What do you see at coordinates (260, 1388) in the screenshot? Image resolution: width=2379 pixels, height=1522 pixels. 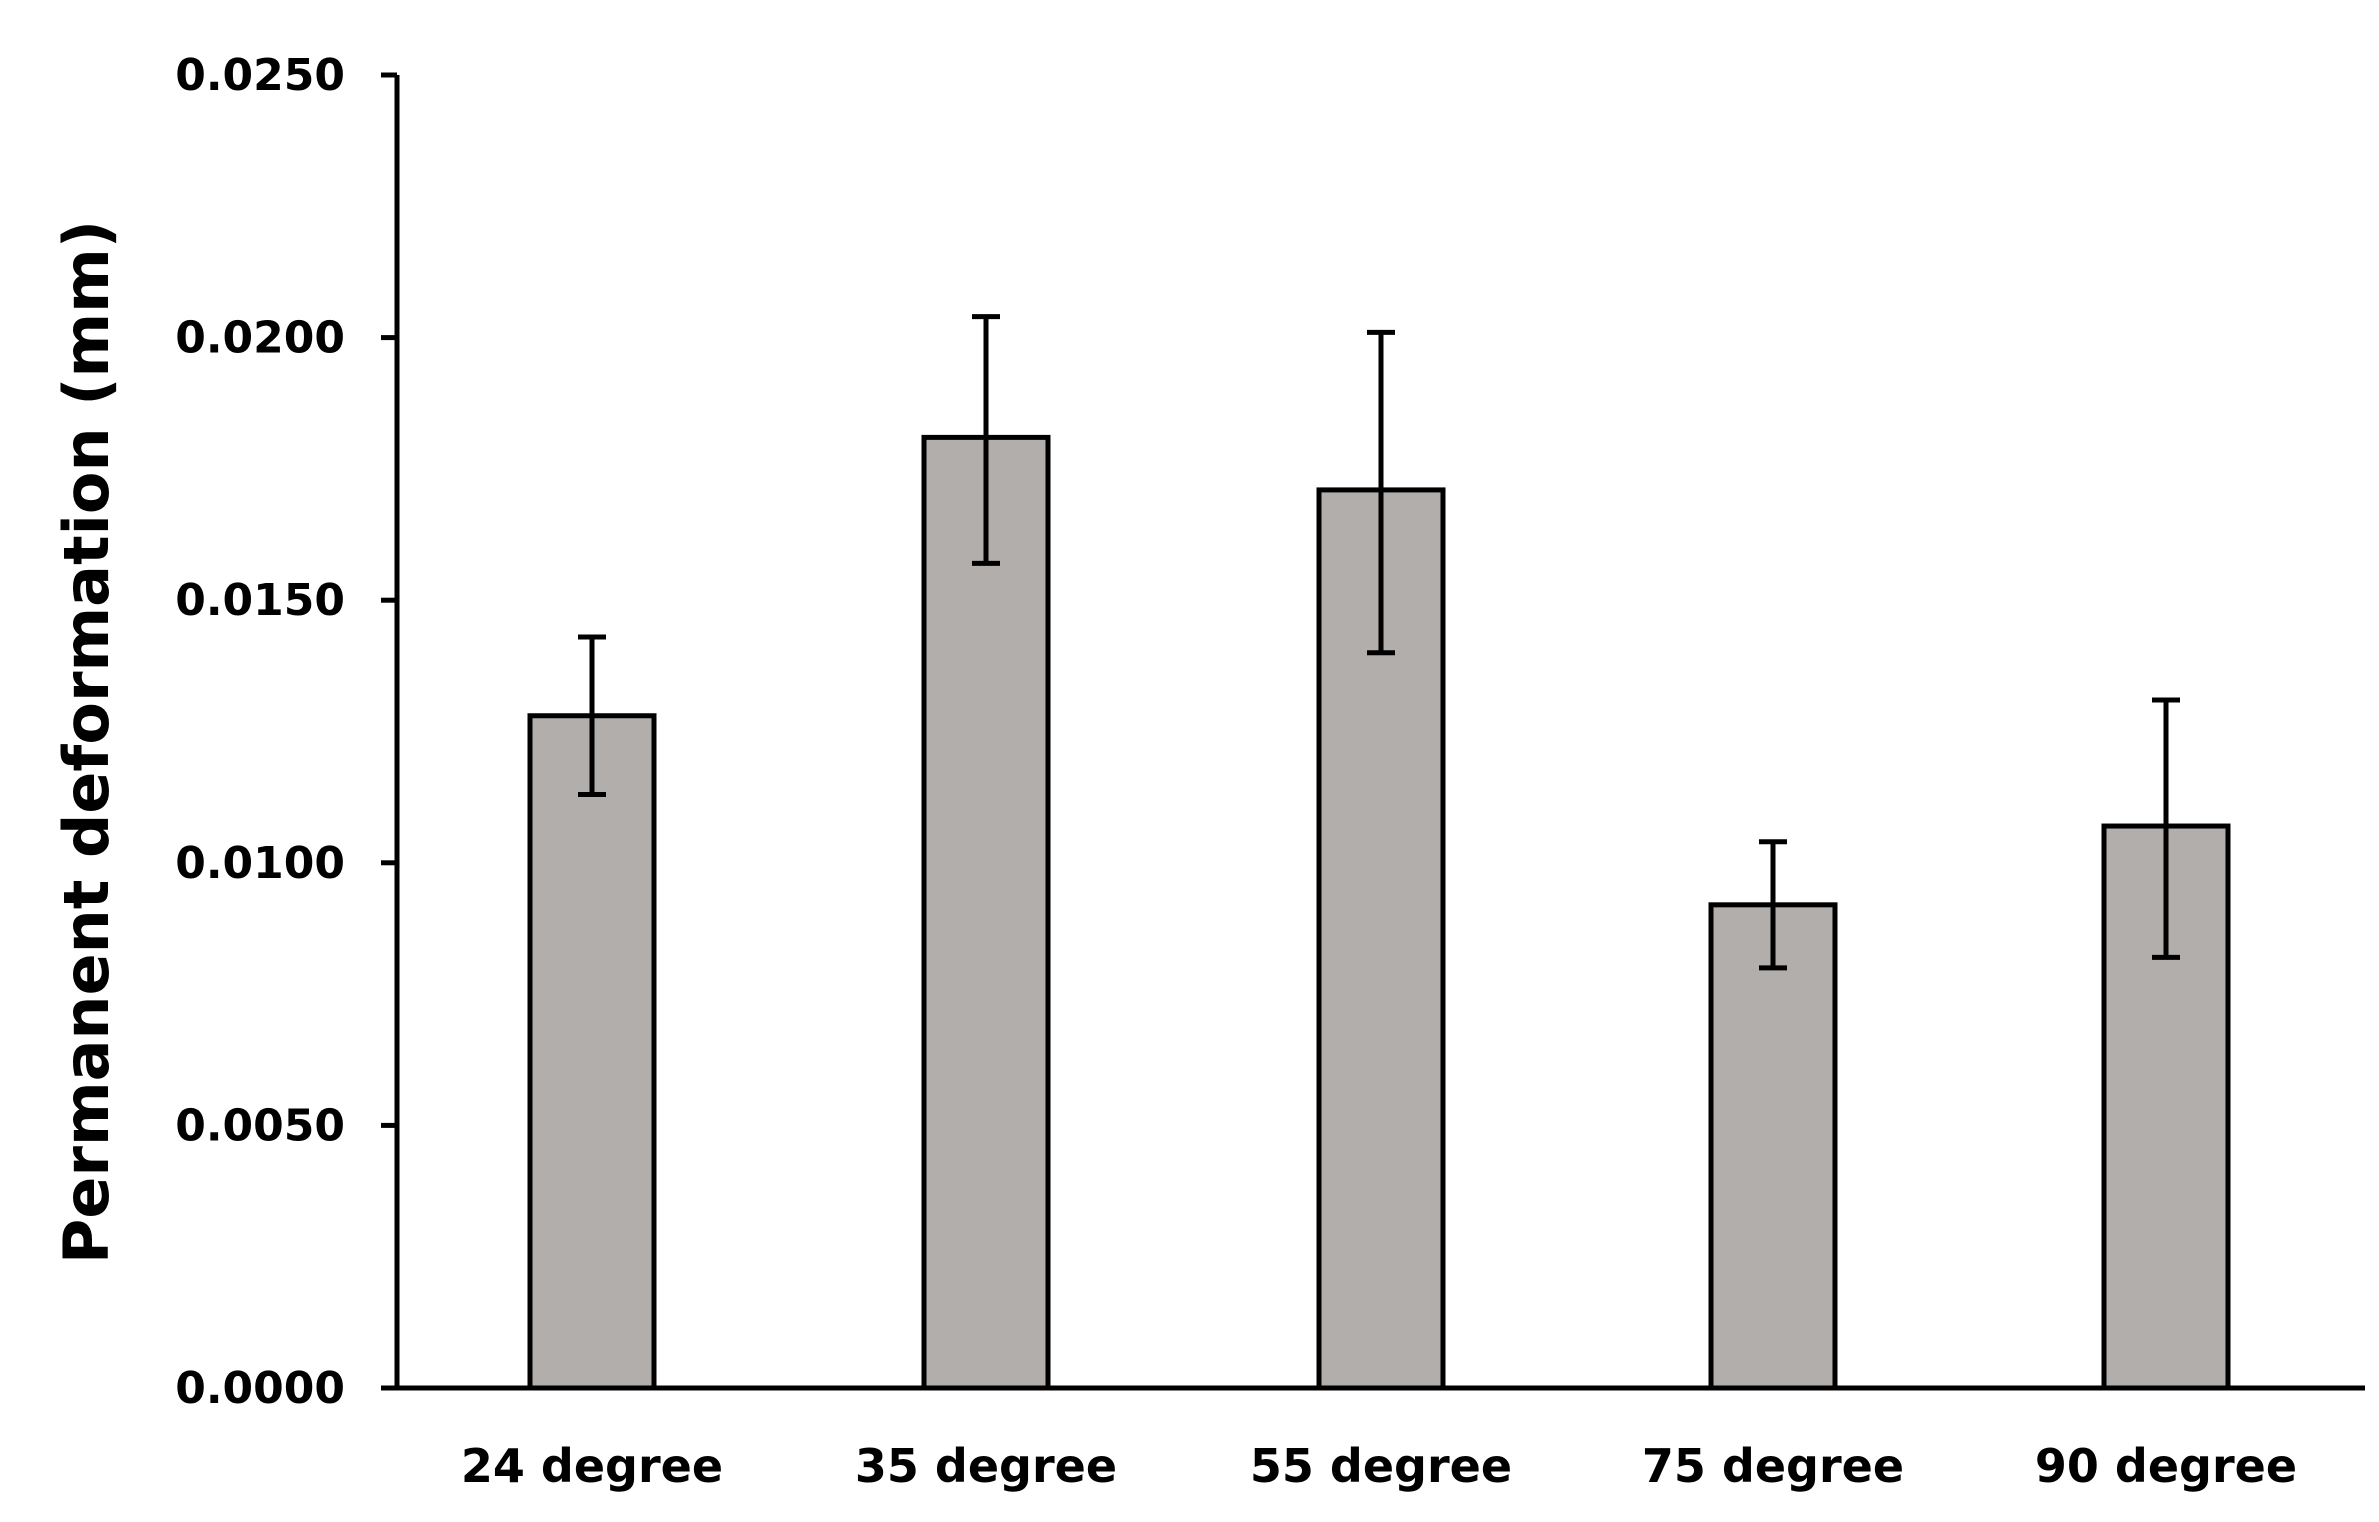 I see `y-tick-label: 0.0000` at bounding box center [260, 1388].